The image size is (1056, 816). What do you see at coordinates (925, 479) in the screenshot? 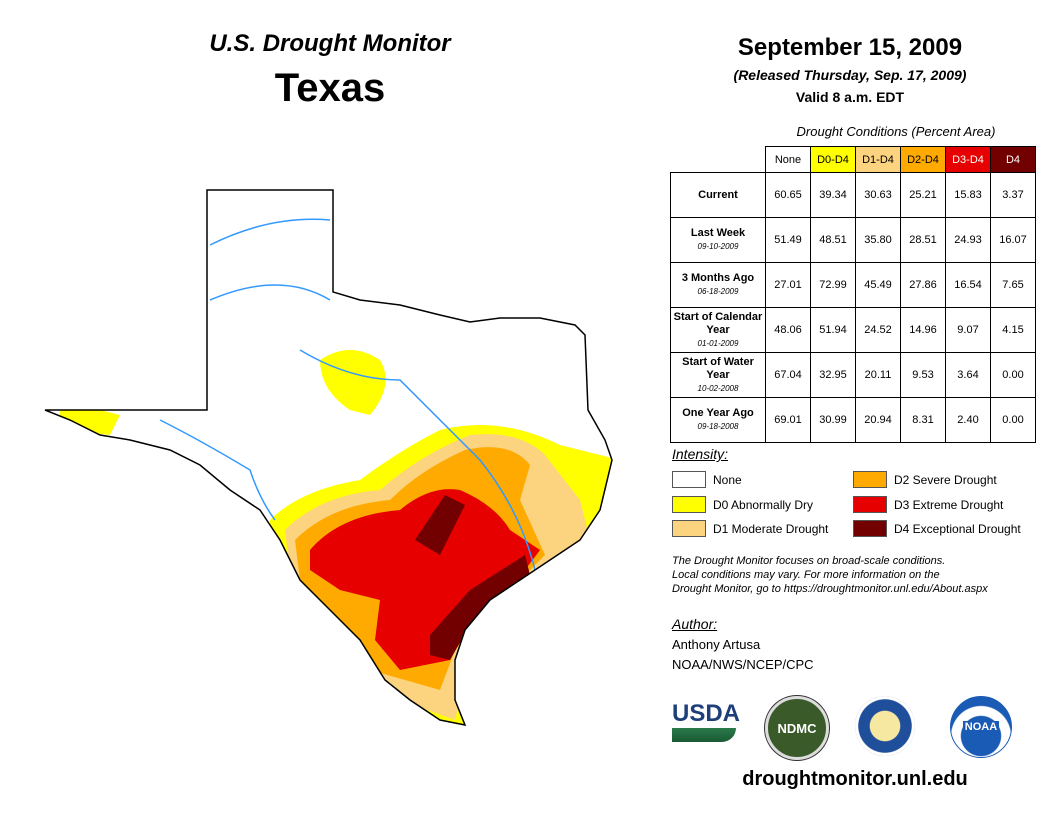
I see `legend-d2: D2 Severe Drought` at bounding box center [925, 479].